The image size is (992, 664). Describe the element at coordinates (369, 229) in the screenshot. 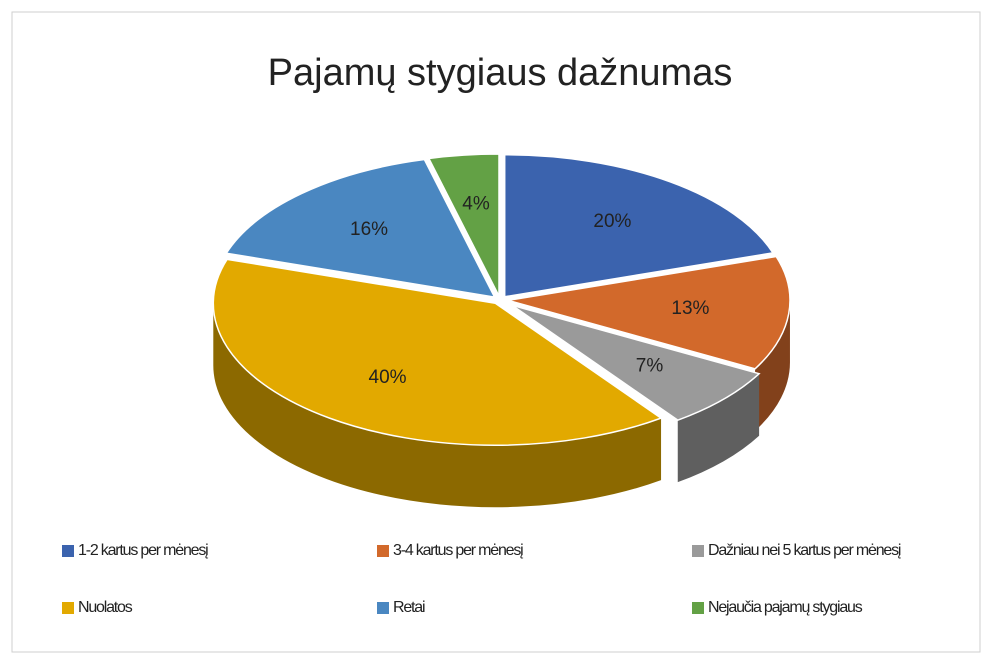

I see `data-label: 16%` at that location.